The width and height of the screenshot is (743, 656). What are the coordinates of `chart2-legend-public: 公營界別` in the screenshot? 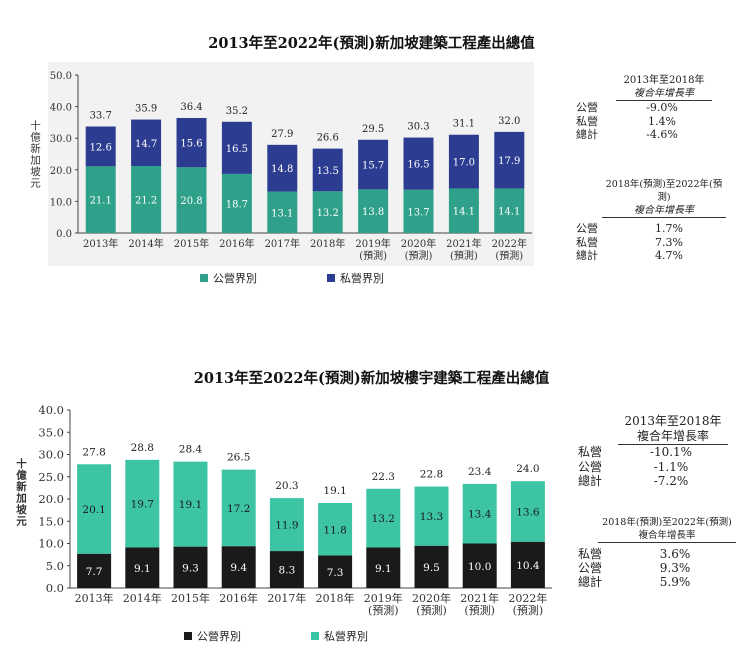 It's located at (212, 636).